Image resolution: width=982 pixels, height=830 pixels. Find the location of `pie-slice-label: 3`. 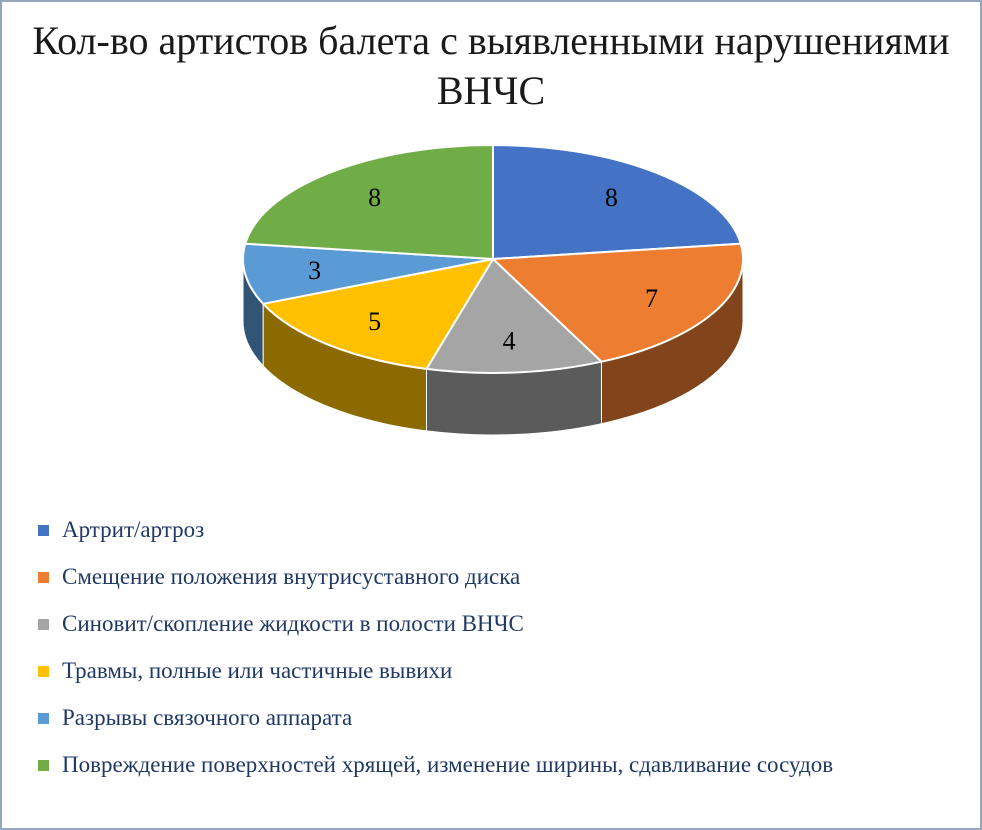

pie-slice-label: 3 is located at coordinates (314, 270).